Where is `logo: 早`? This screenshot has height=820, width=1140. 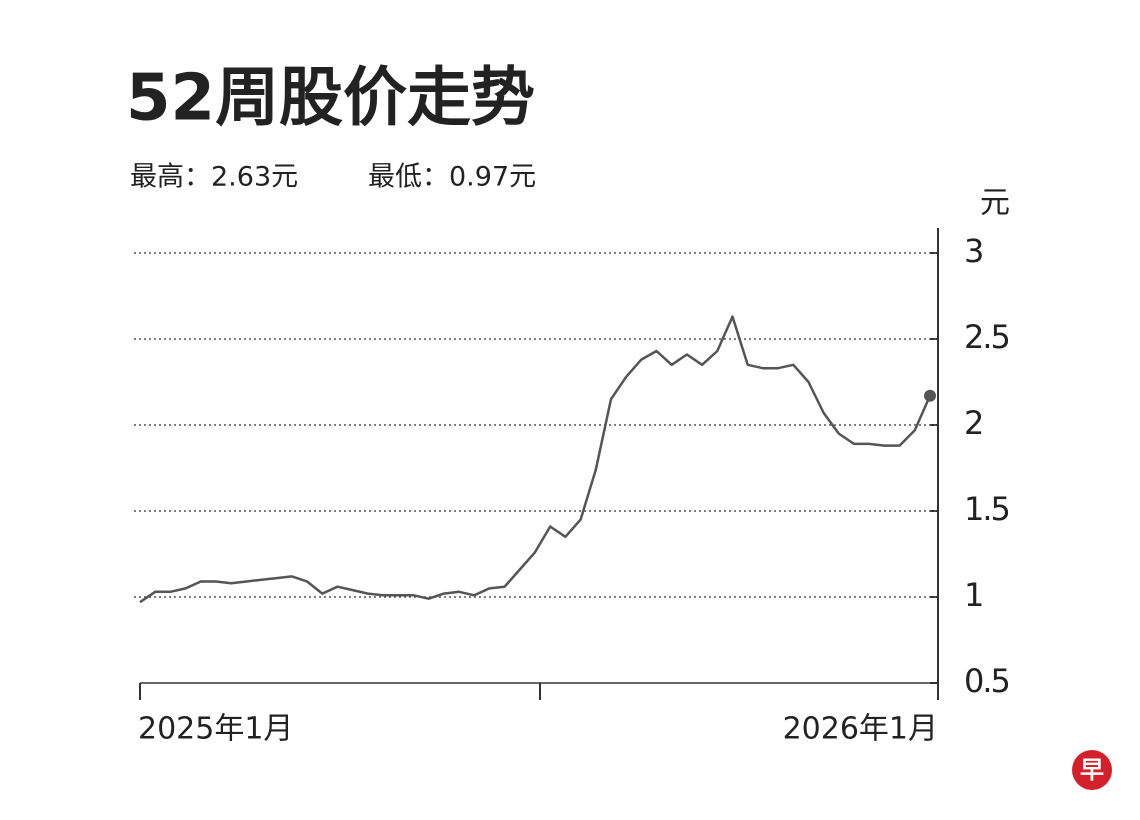 logo: 早 is located at coordinates (1092, 770).